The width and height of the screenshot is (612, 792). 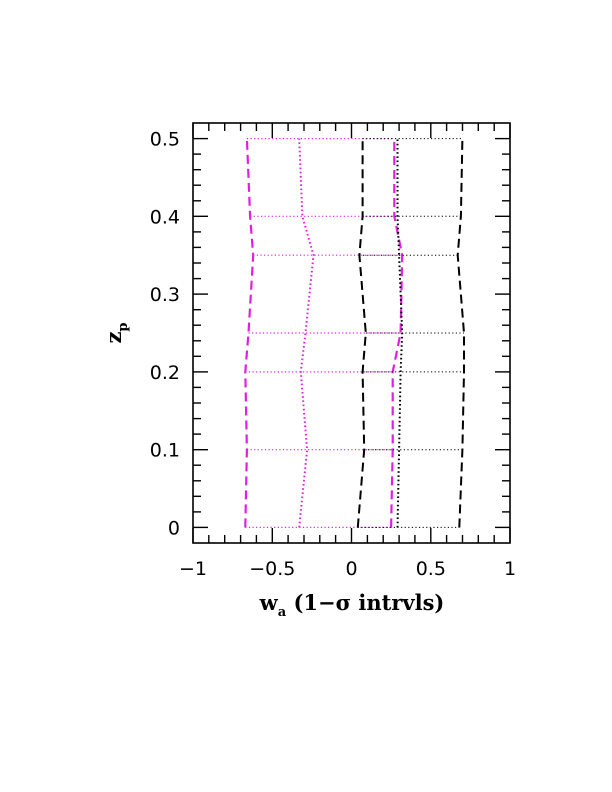 What do you see at coordinates (165, 140) in the screenshot?
I see `y-tick-label-5: 0.5` at bounding box center [165, 140].